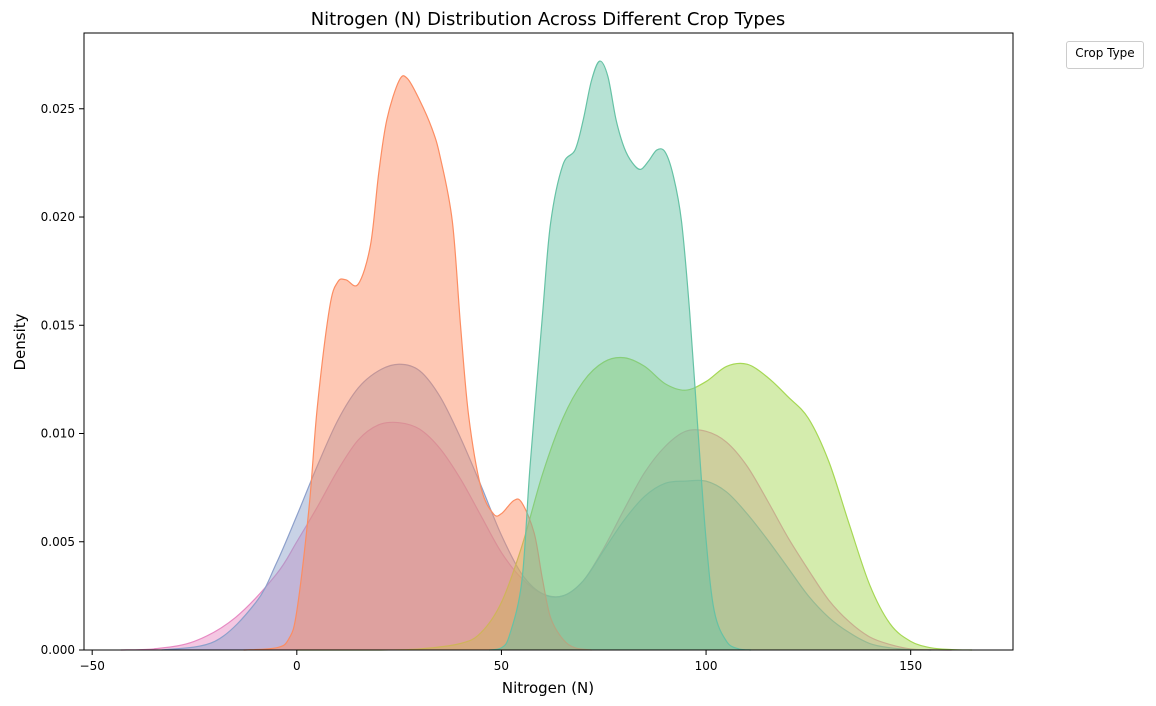 This screenshot has height=706, width=1156. I want to click on y-axis: 0.000 0.005 0.010 0.015 0.020 0.025, so click(62, 379).